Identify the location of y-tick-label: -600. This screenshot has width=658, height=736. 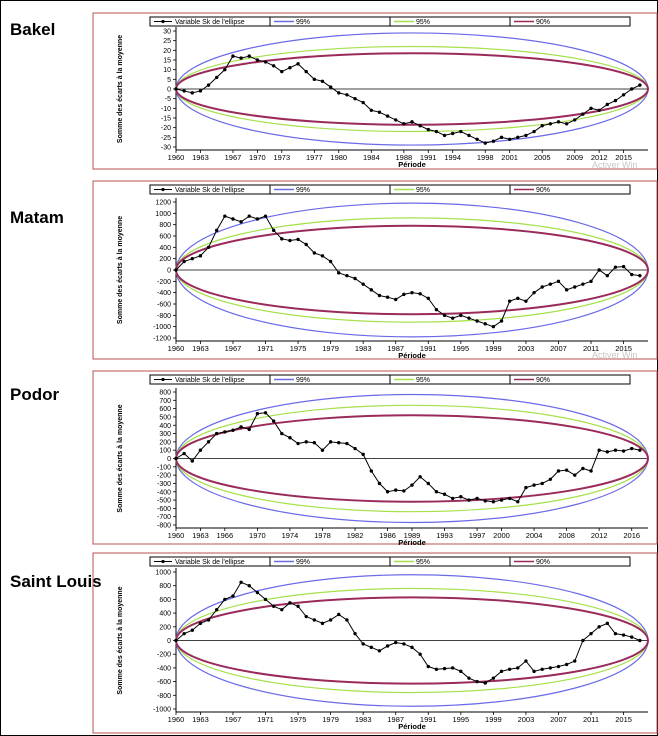
(164, 509).